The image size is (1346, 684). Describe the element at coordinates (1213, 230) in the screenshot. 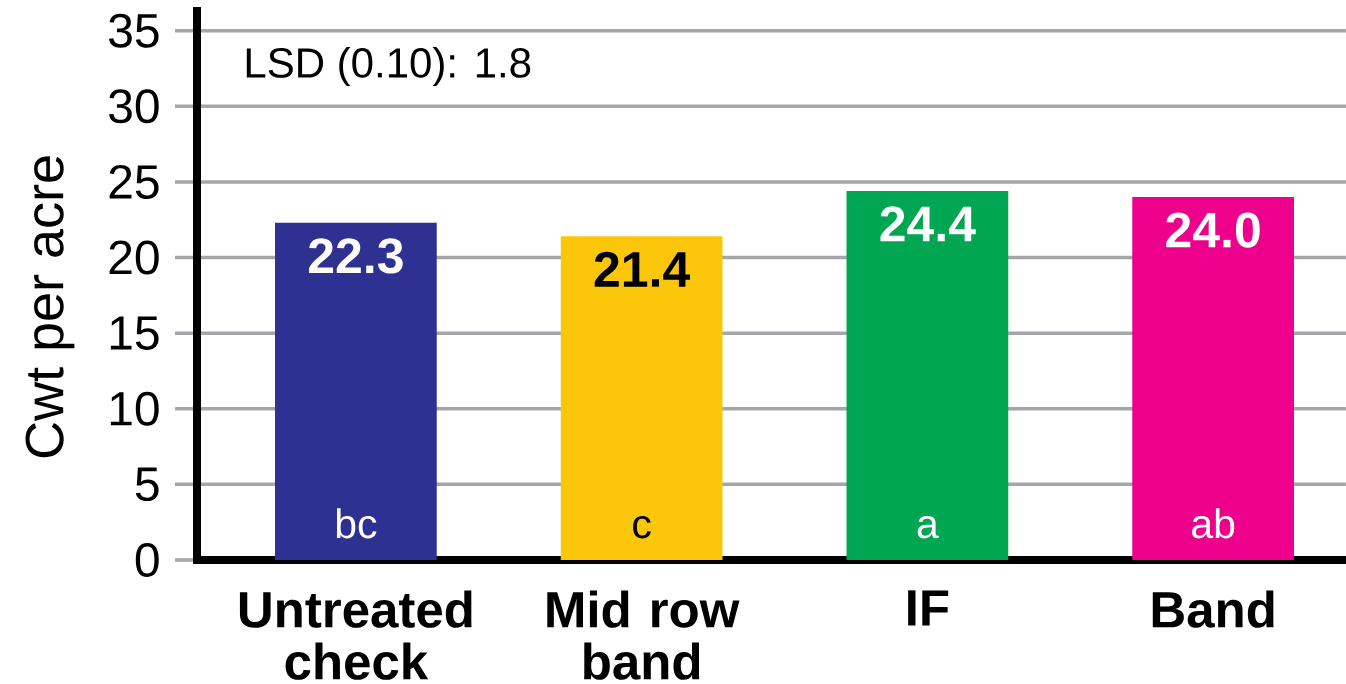

I see `data-label: 24.0` at that location.